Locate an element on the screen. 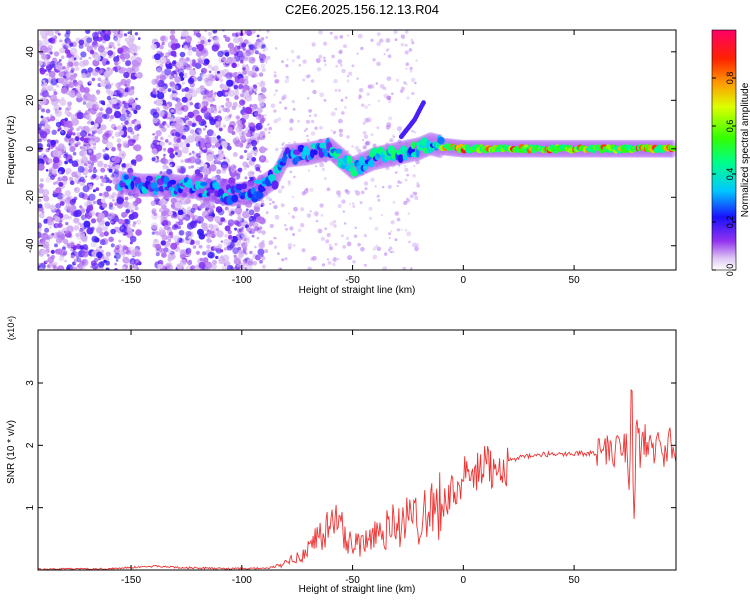 Image resolution: width=750 pixels, height=605 pixels. snr-xlabel: Height of straight line (km) is located at coordinates (357, 589).